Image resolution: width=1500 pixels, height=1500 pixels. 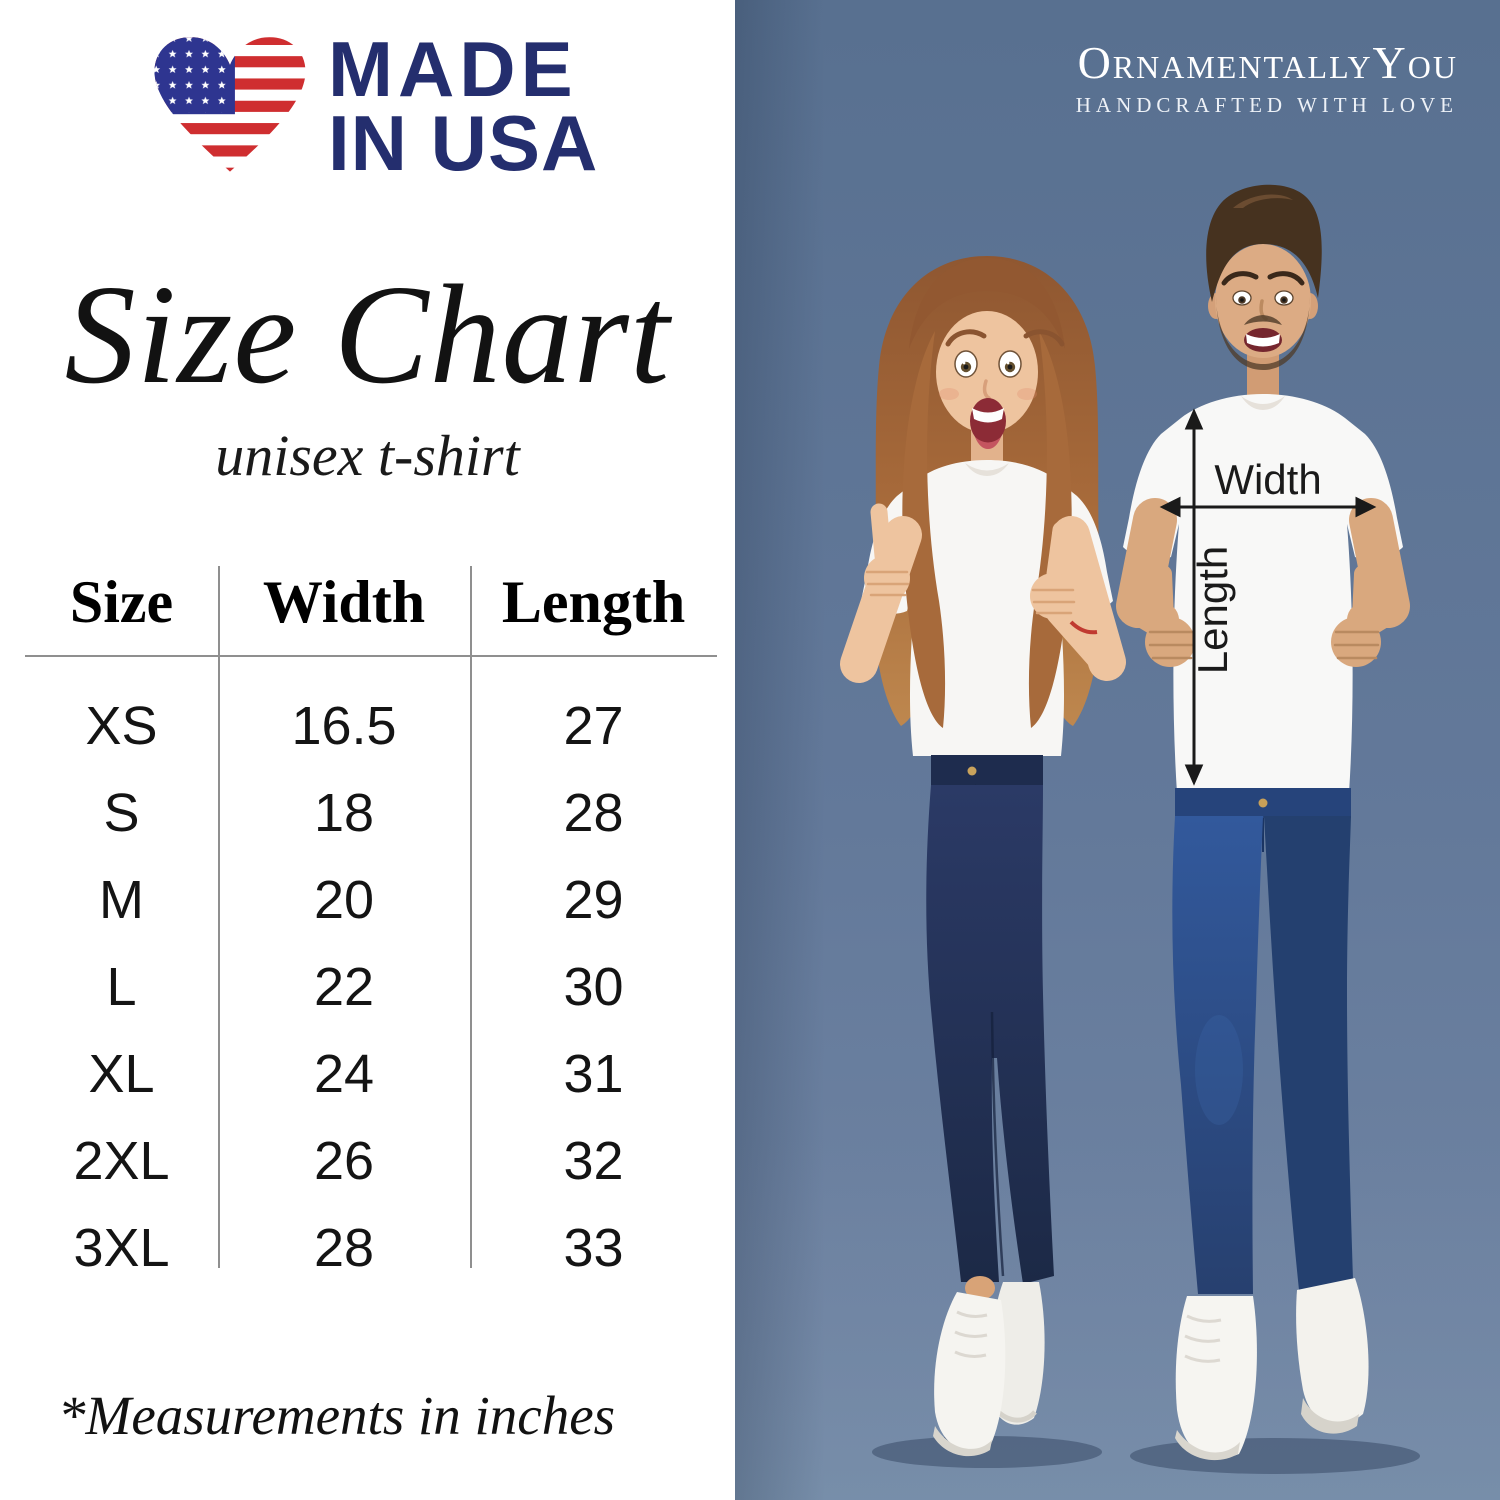 I want to click on width-cell: 20, so click(x=344, y=899).